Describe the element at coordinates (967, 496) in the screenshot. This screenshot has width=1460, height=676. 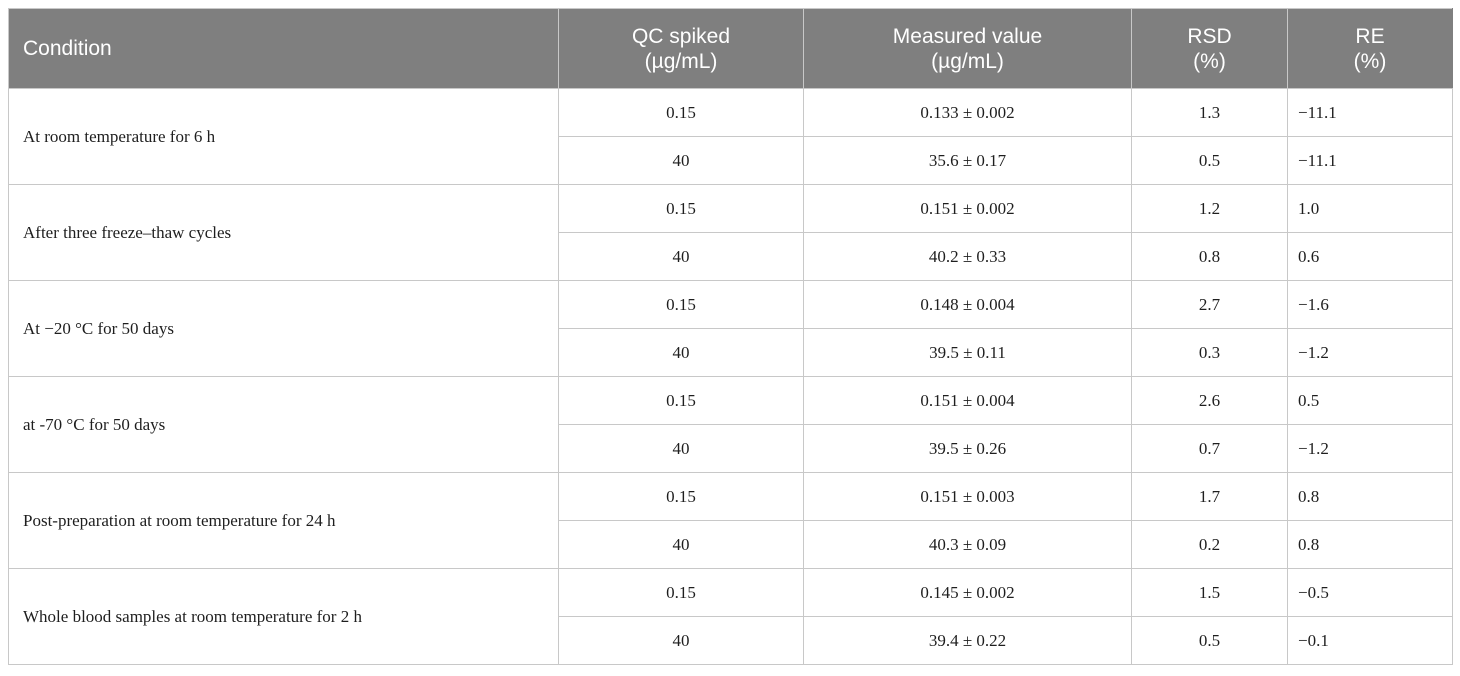
I see `measured-value-cell: 0.151 ± 0.003` at that location.